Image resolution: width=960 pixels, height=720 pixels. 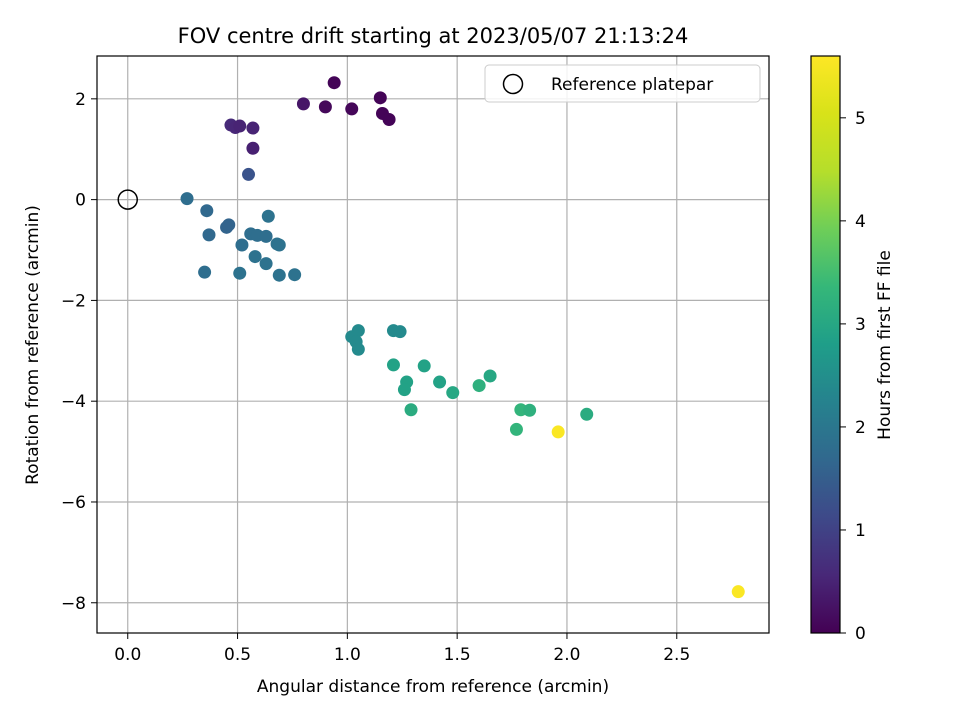 What do you see at coordinates (860, 119) in the screenshot?
I see `colorbar-tick-label: 5` at bounding box center [860, 119].